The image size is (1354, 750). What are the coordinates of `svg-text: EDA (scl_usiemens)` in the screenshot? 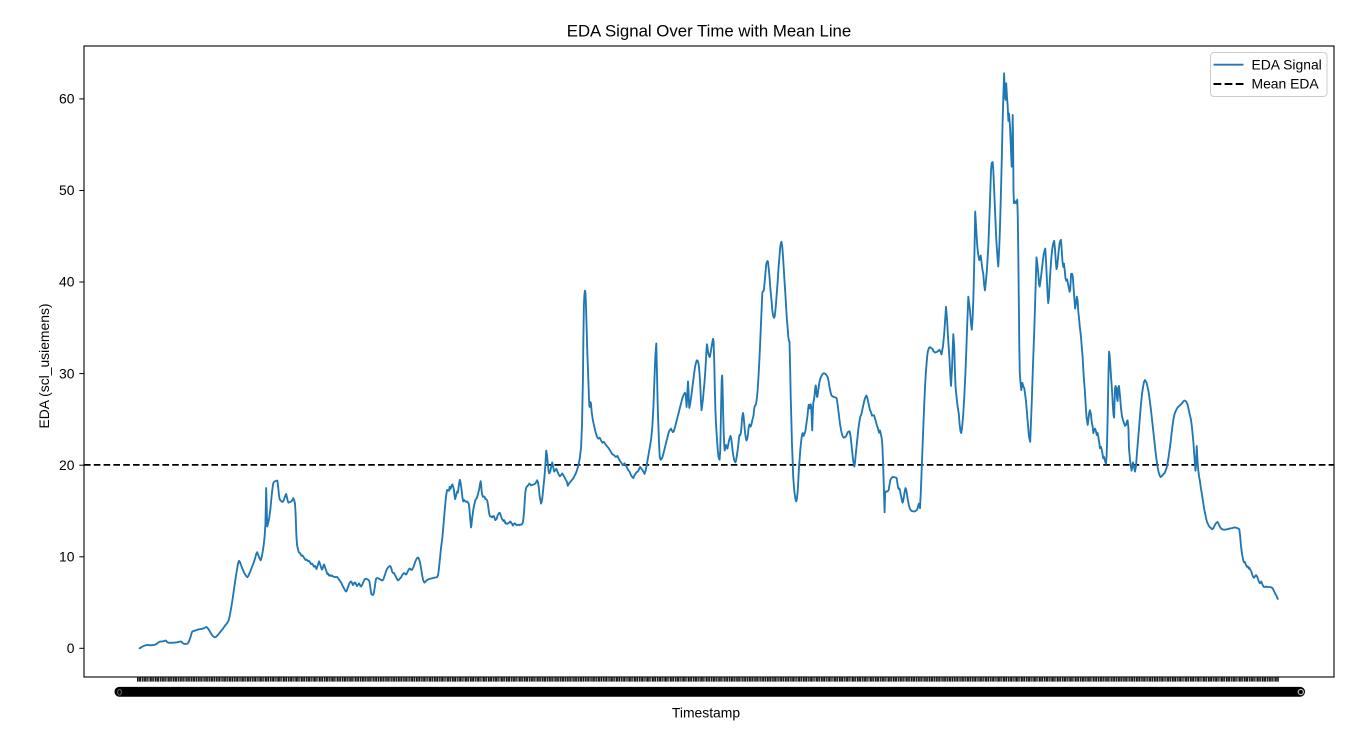 It's located at (44, 365).